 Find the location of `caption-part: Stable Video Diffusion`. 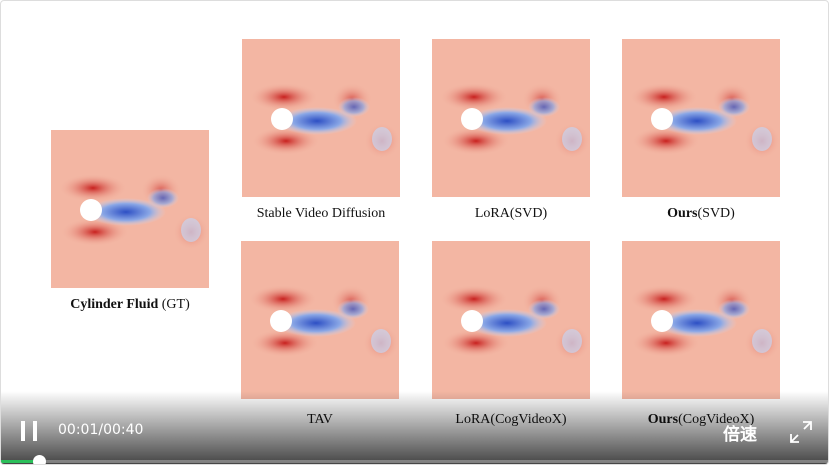

caption-part: Stable Video Diffusion is located at coordinates (321, 213).